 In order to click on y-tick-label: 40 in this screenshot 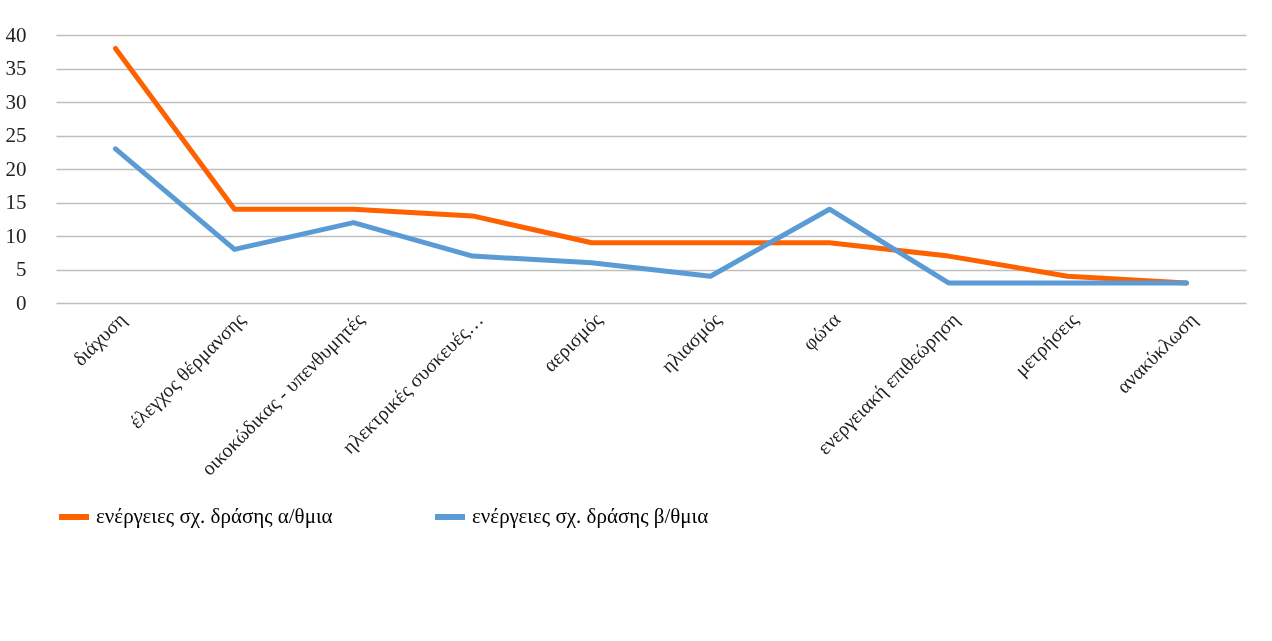, I will do `click(16, 34)`.